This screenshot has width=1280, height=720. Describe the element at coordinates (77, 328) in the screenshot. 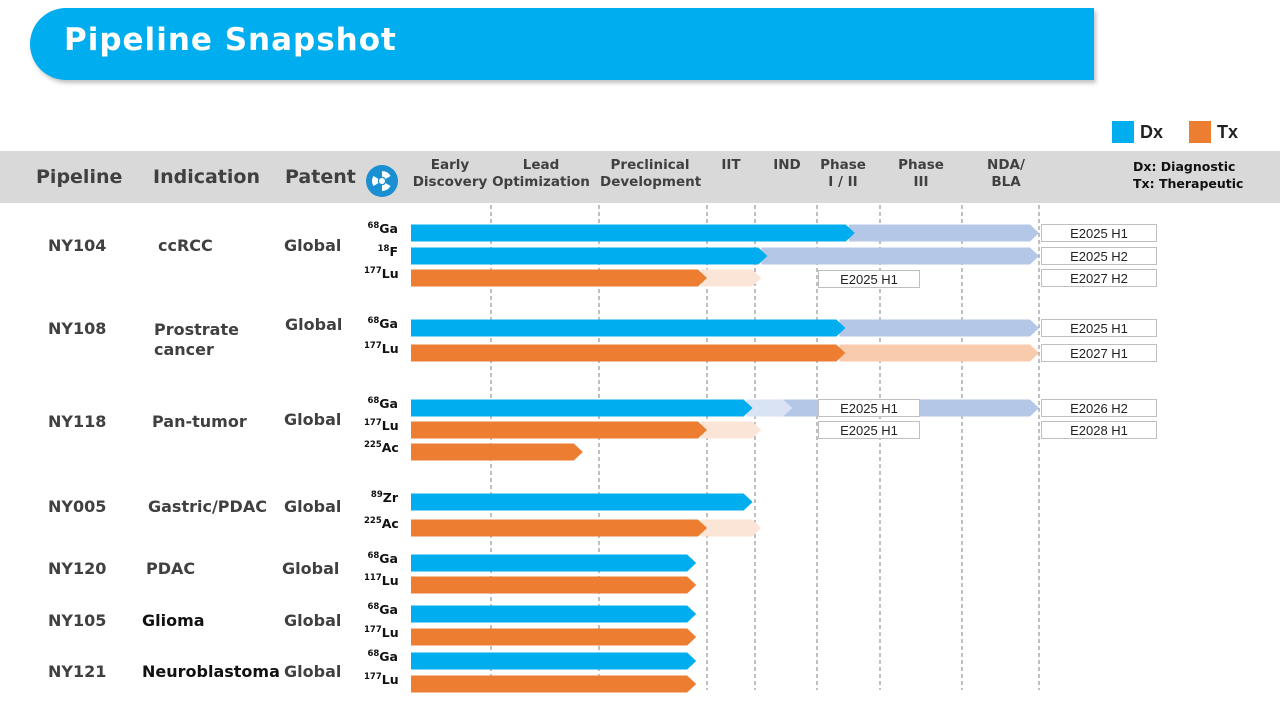

I see `pipeline-id: NY108` at that location.